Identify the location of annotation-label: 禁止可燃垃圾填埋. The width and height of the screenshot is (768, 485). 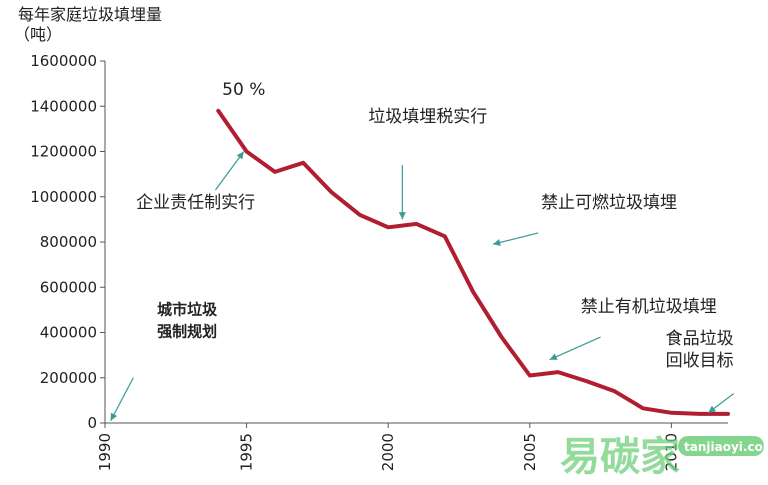
(609, 203).